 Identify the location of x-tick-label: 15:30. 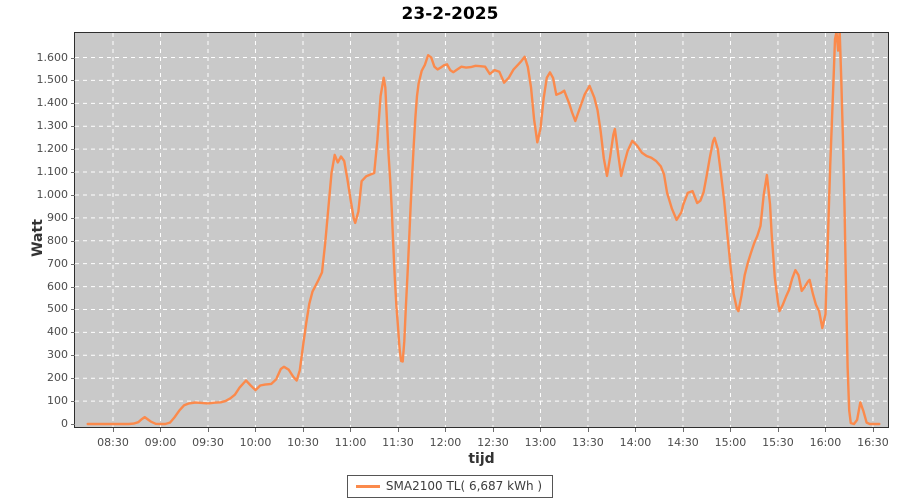
(778, 442).